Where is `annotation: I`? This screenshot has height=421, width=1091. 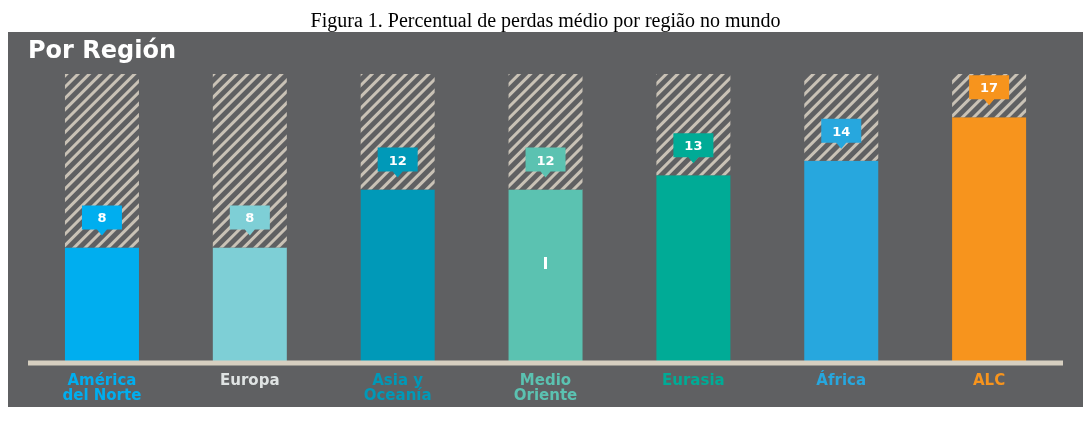
annotation: I is located at coordinates (545, 263).